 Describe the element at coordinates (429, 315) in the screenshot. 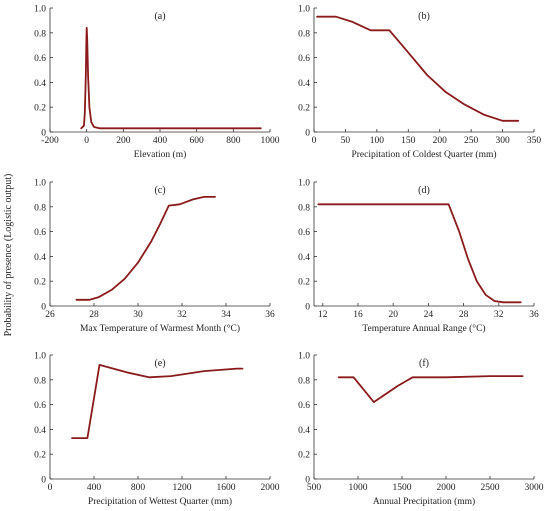

I see `x-tick-label: 24` at that location.